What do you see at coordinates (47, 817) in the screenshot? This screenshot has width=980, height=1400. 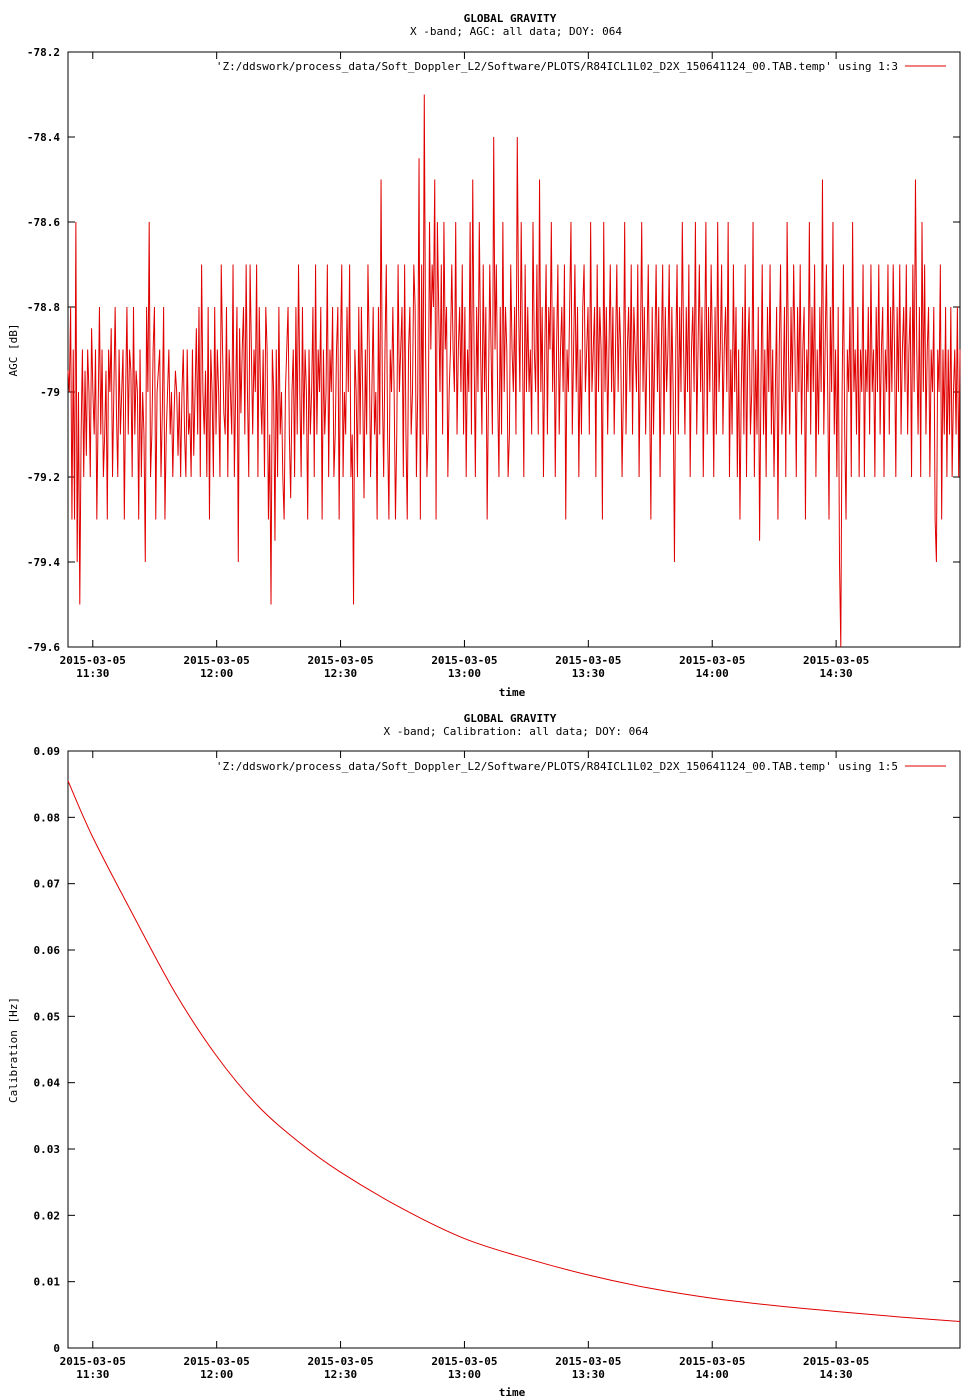 I see `1-y-tick-label: 0.08` at bounding box center [47, 817].